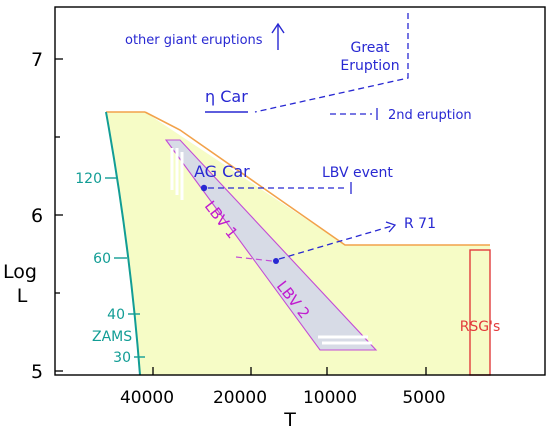 The image size is (550, 432). What do you see at coordinates (147, 398) in the screenshot?
I see `x-tick-label: 40000` at bounding box center [147, 398].